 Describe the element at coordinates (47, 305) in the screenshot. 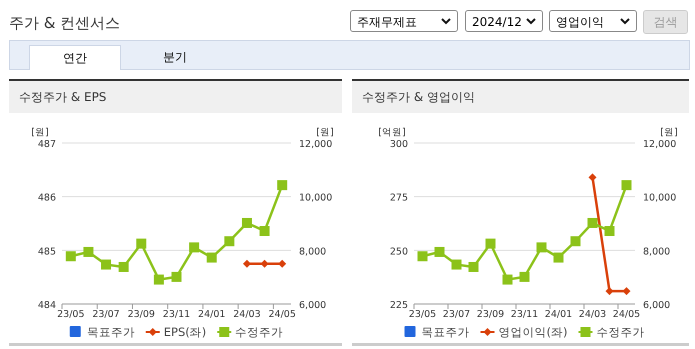

I see `y-tick-label: 484` at that location.